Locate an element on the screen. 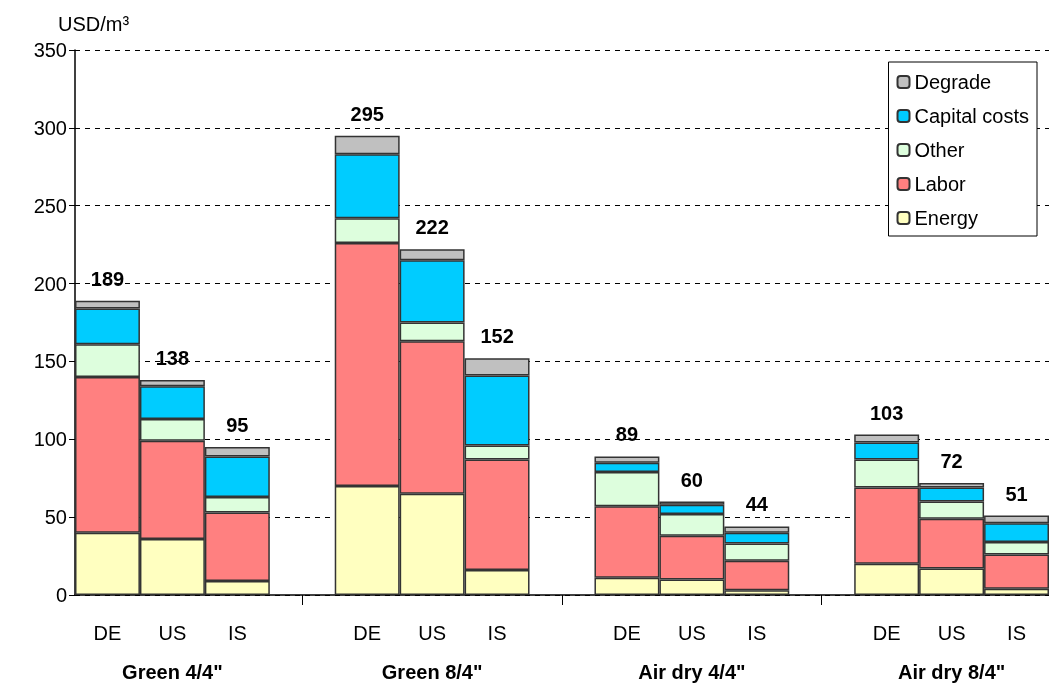  total-label: 295 is located at coordinates (367, 113).